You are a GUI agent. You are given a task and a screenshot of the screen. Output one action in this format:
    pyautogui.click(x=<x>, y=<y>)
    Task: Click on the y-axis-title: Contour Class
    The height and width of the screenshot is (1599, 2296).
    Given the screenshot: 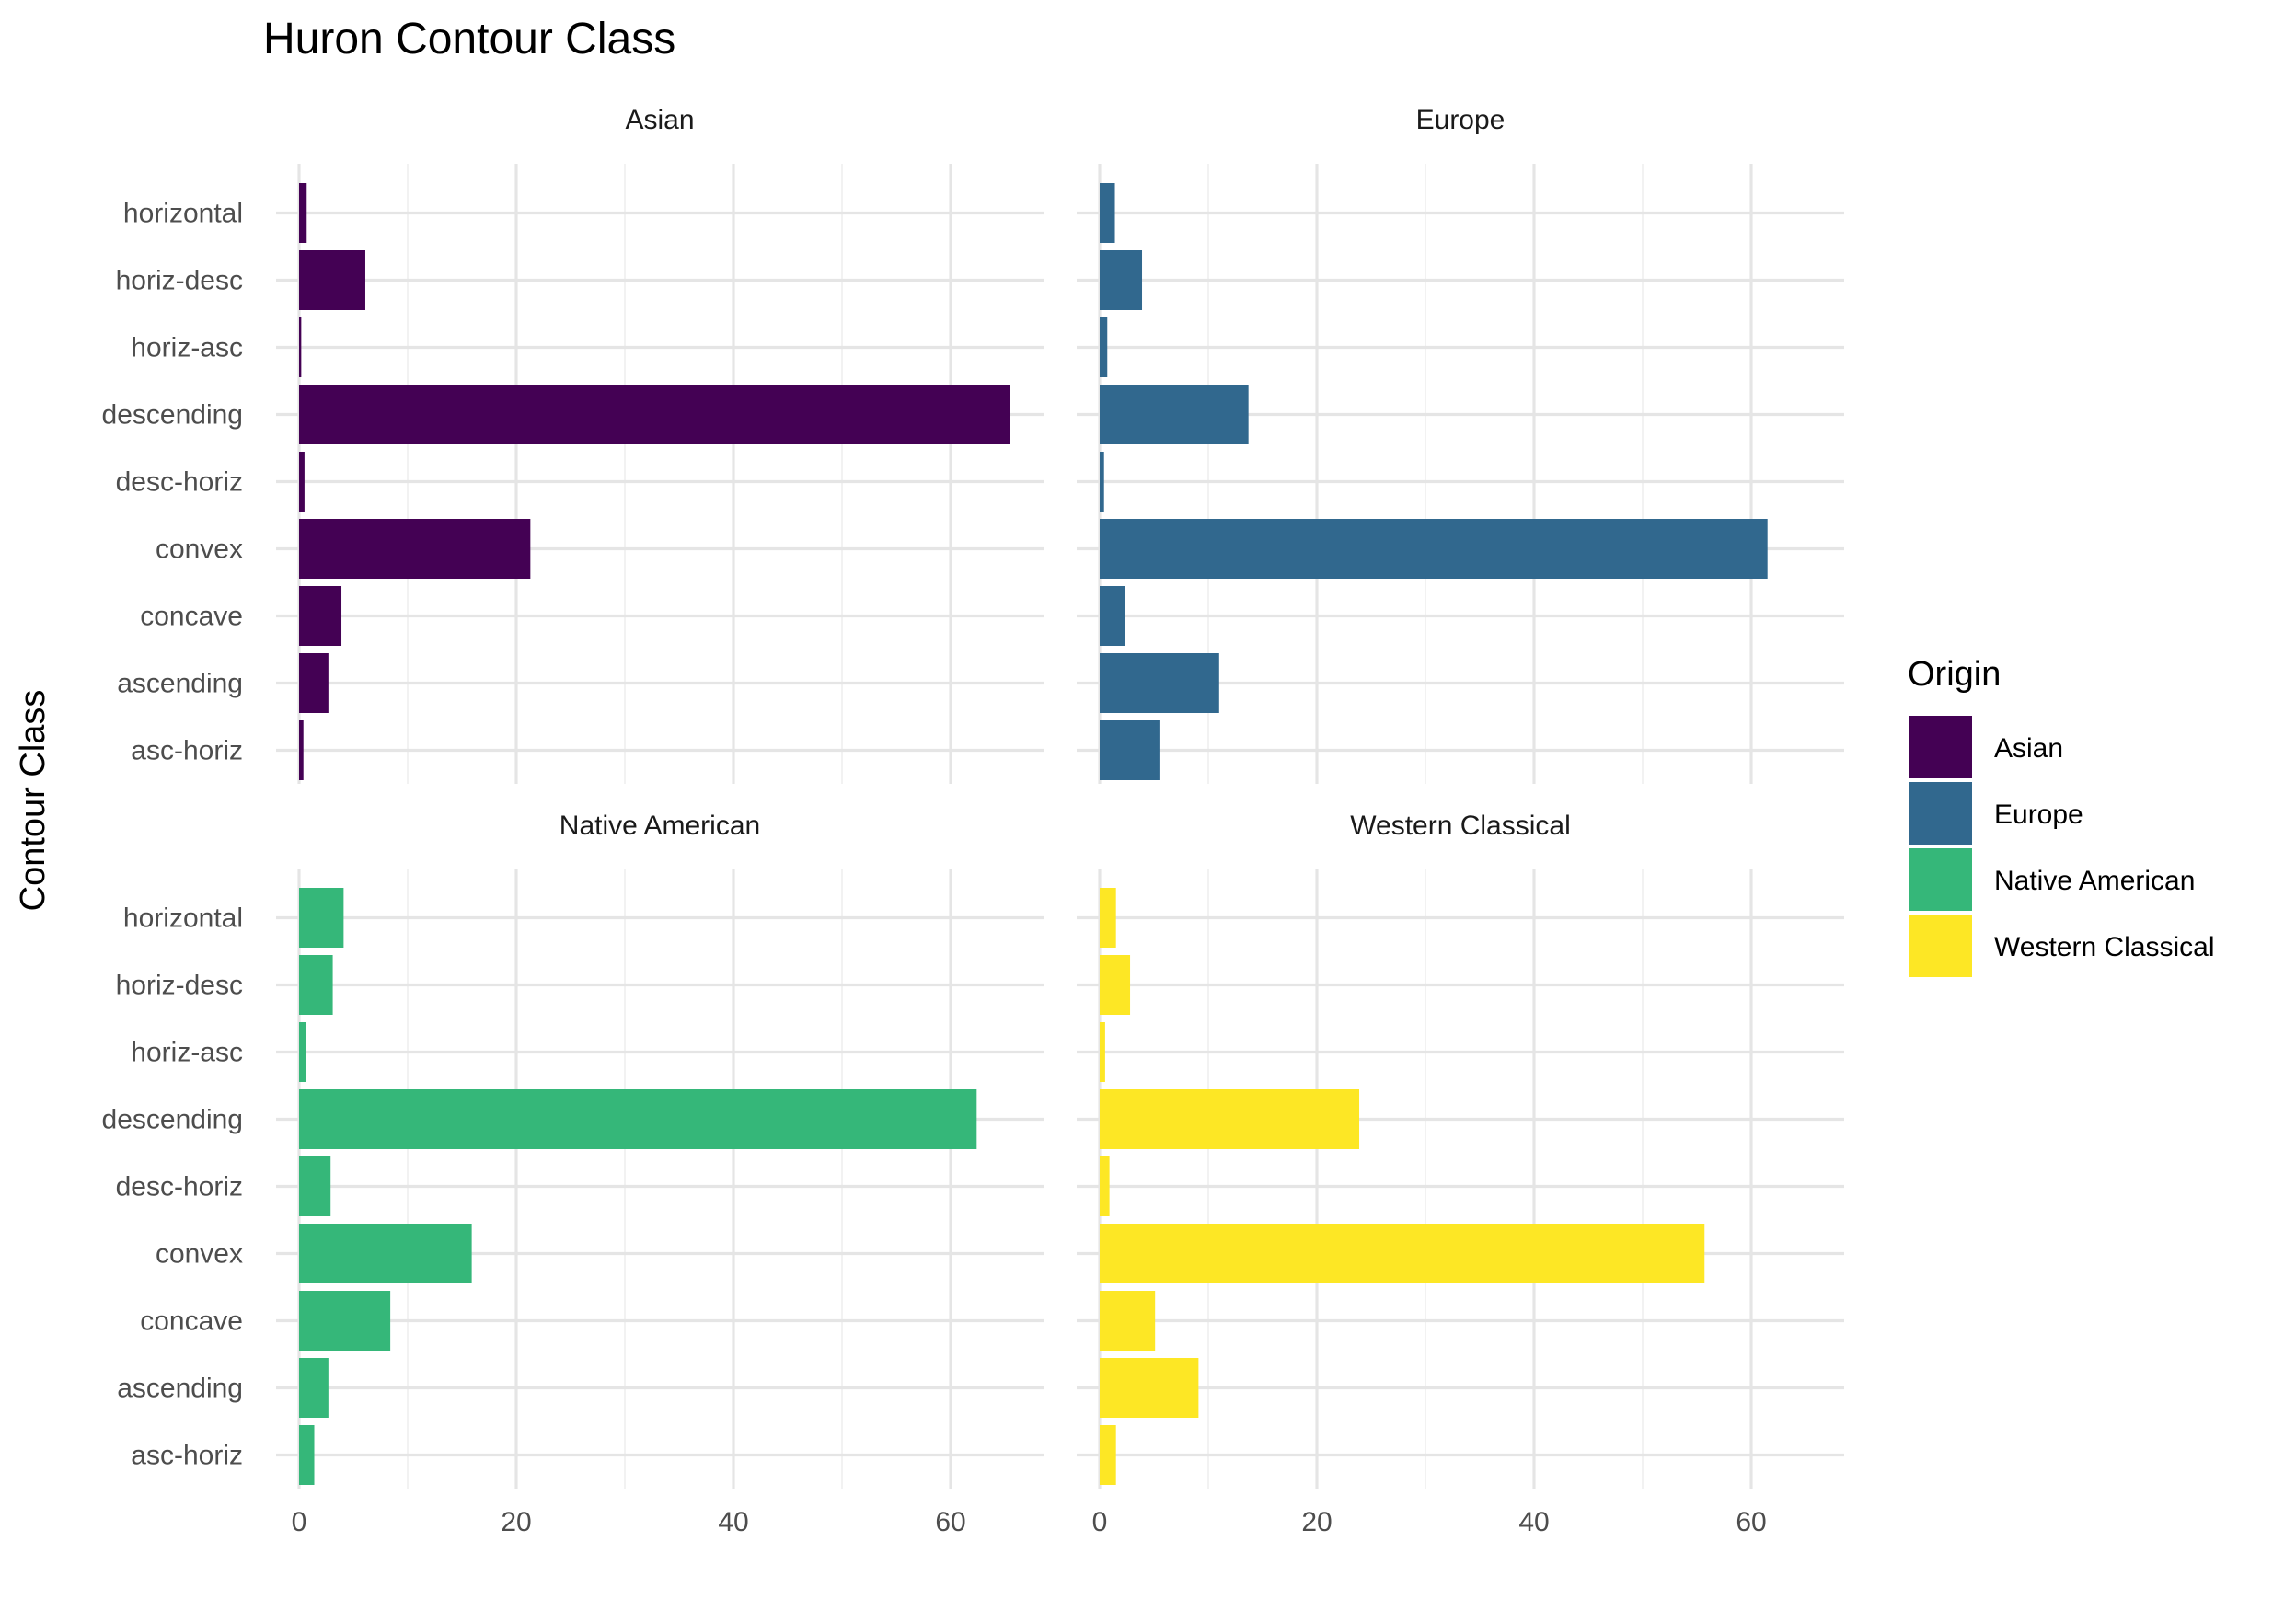 What is the action you would take?
    pyautogui.click(x=33, y=801)
    